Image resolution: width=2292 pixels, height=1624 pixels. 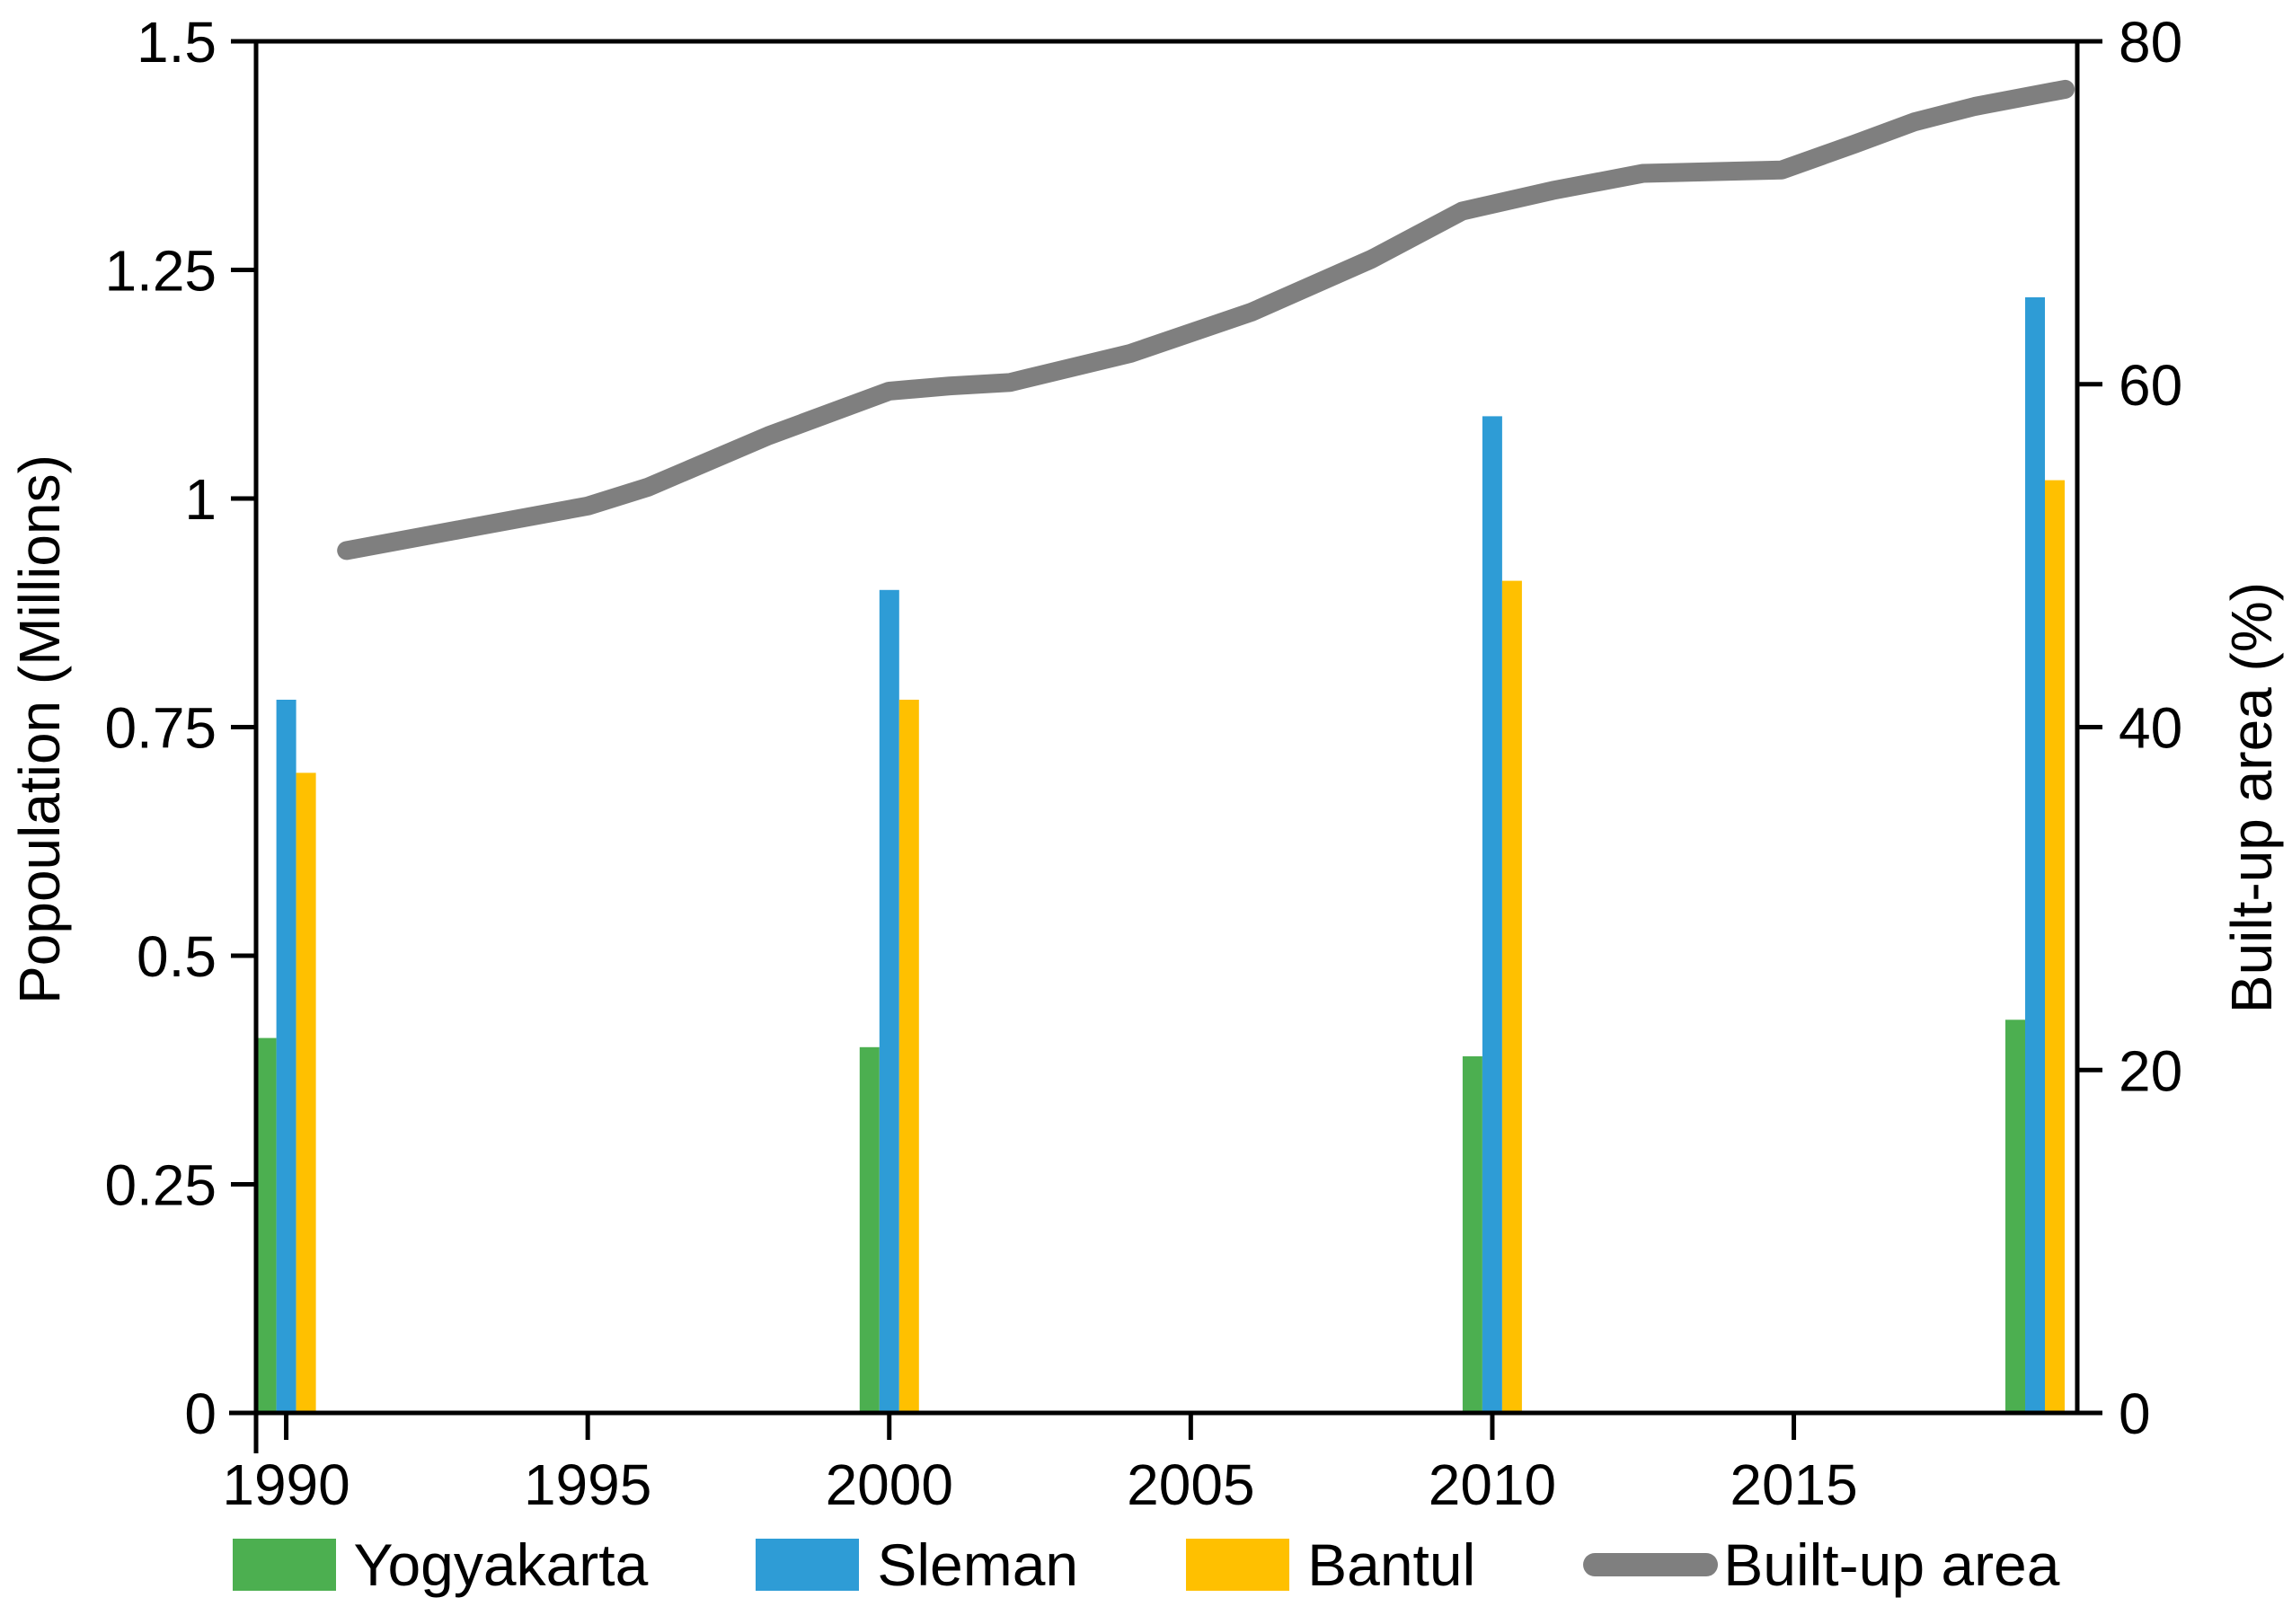 I want to click on left-tick-label: 0.75, so click(x=160, y=728).